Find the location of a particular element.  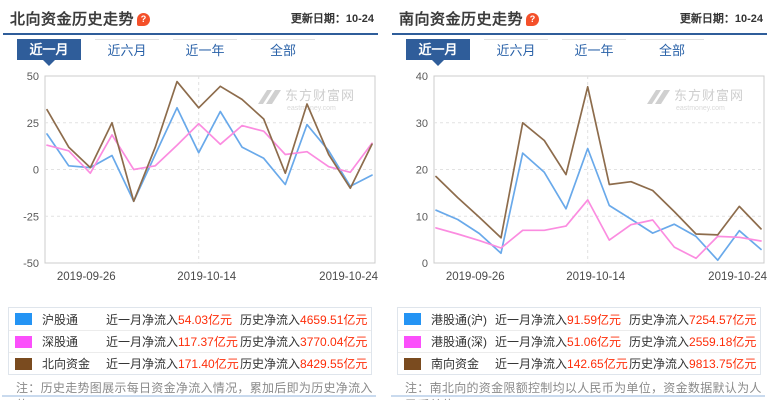

period-value: 142.65 is located at coordinates (585, 364).